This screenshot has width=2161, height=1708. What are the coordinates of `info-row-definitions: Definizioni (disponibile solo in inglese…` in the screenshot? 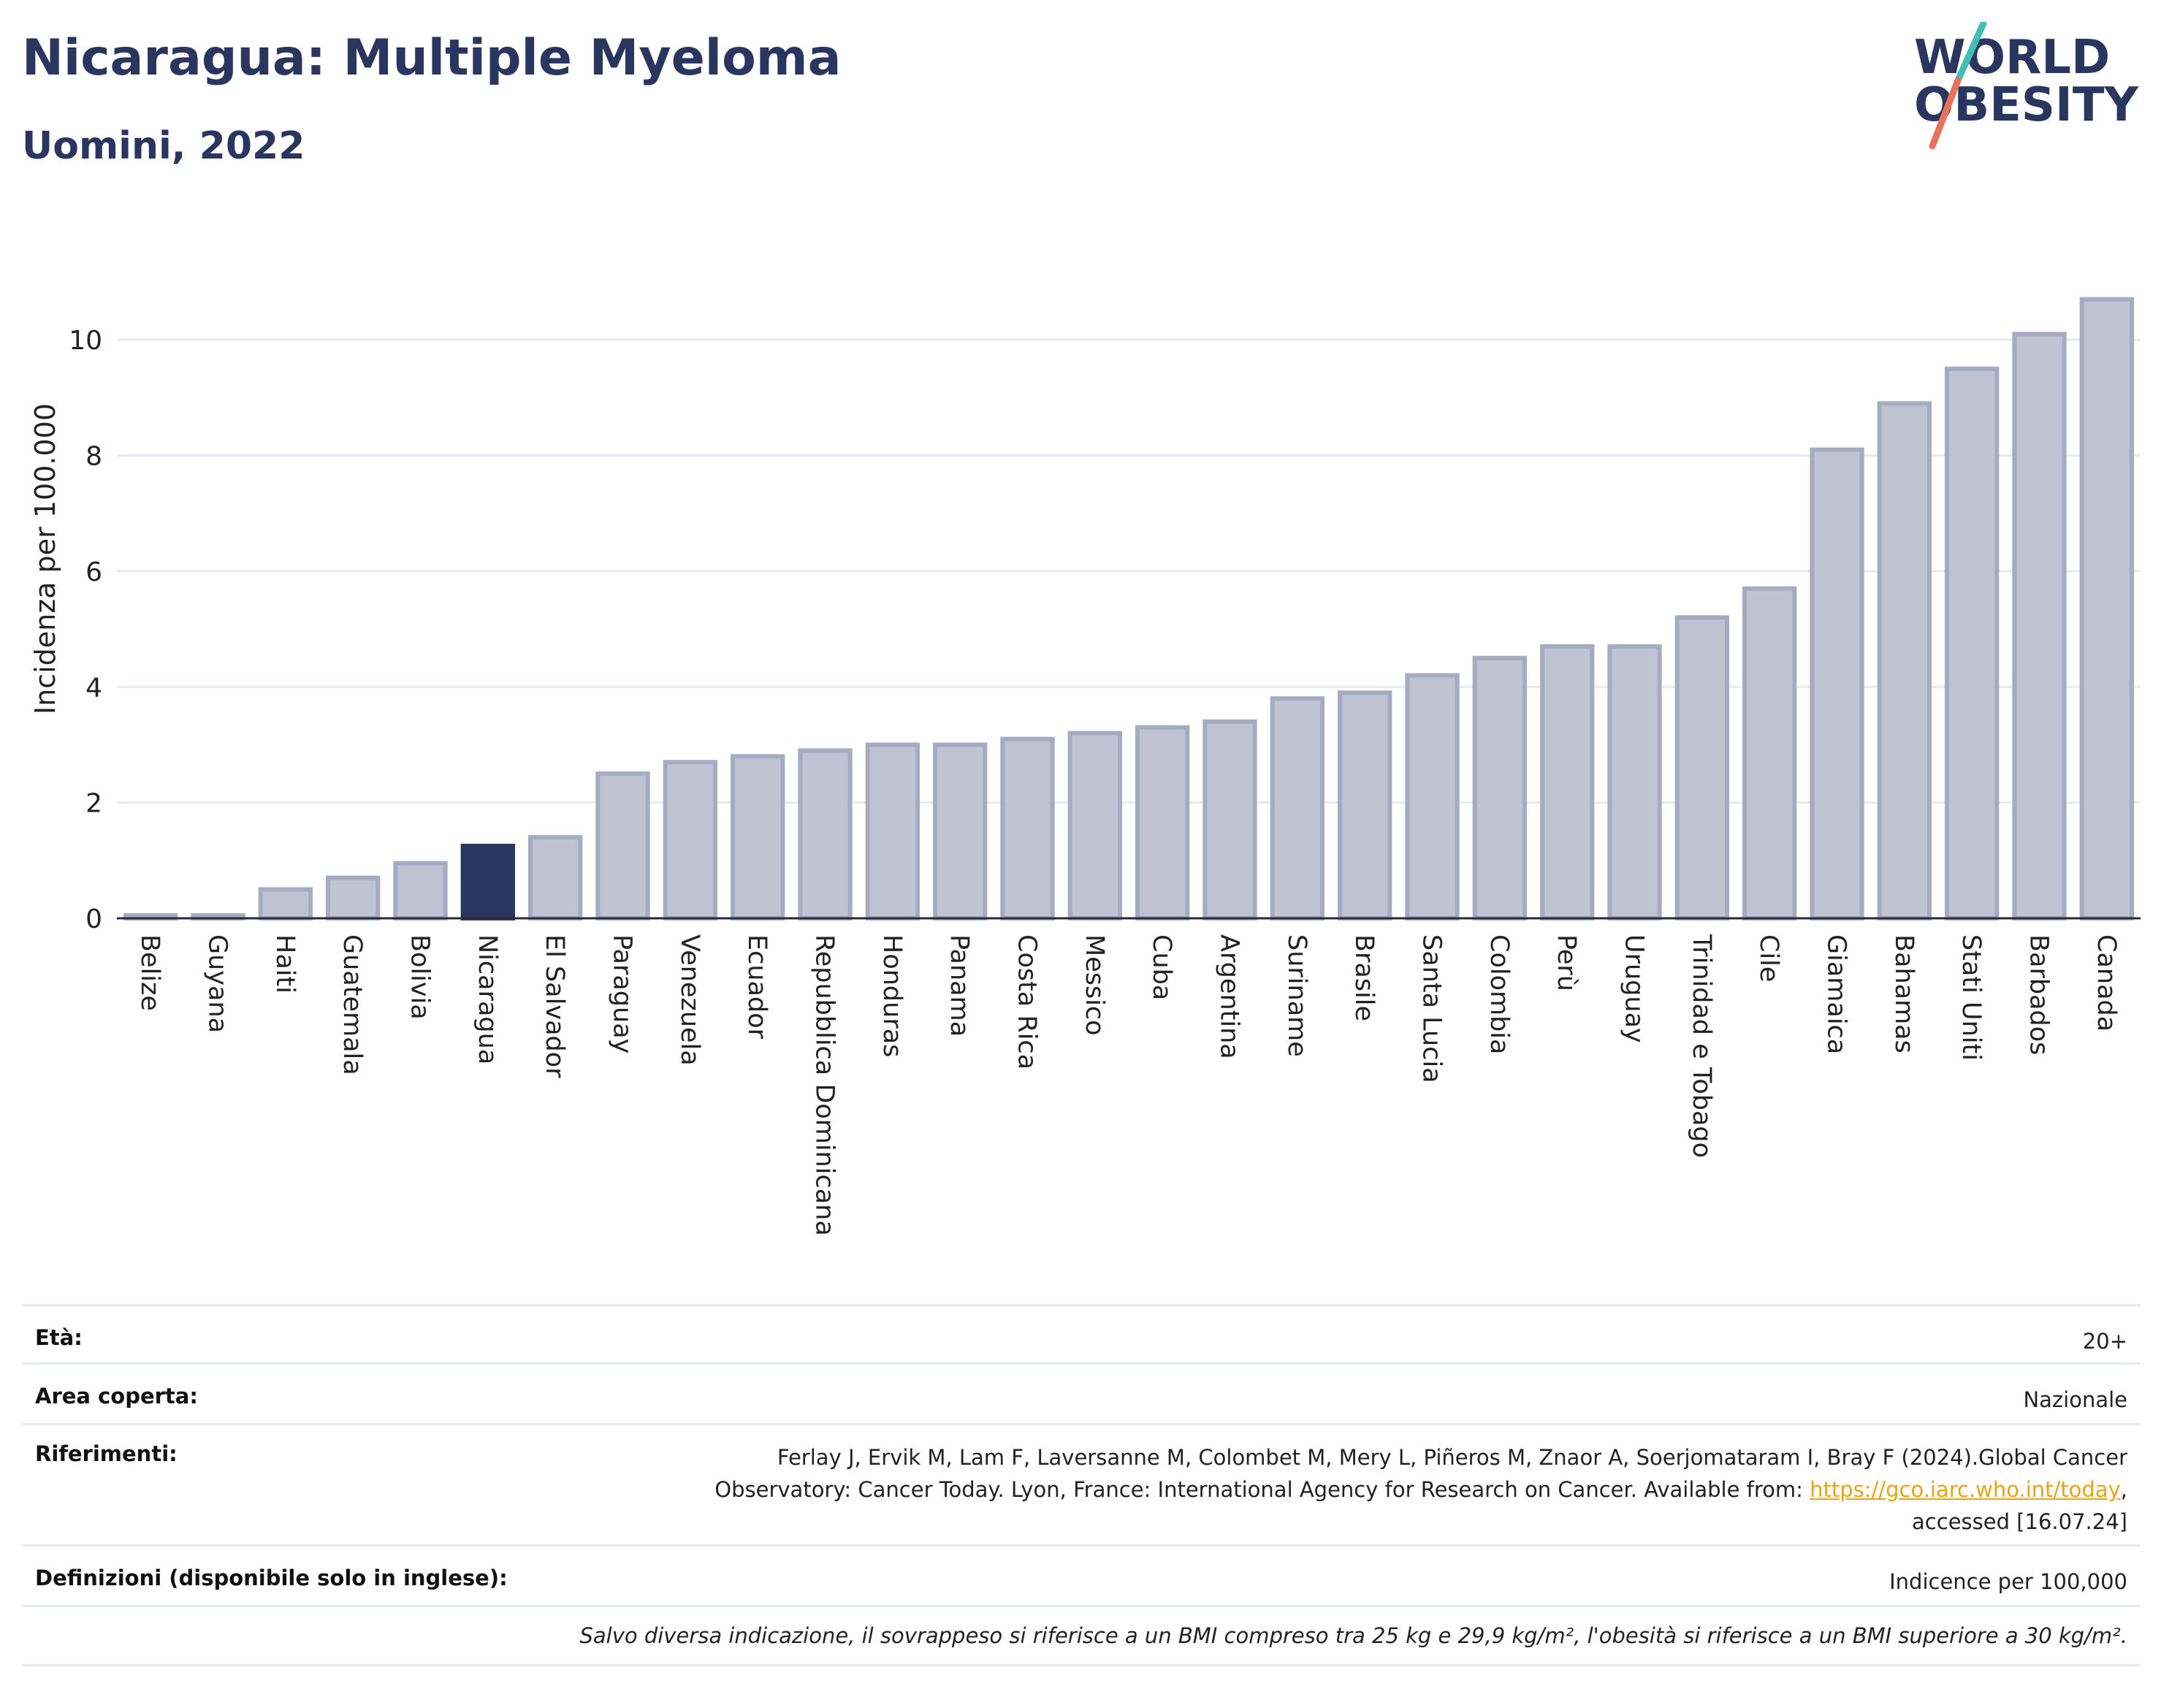 It's located at (1081, 1574).